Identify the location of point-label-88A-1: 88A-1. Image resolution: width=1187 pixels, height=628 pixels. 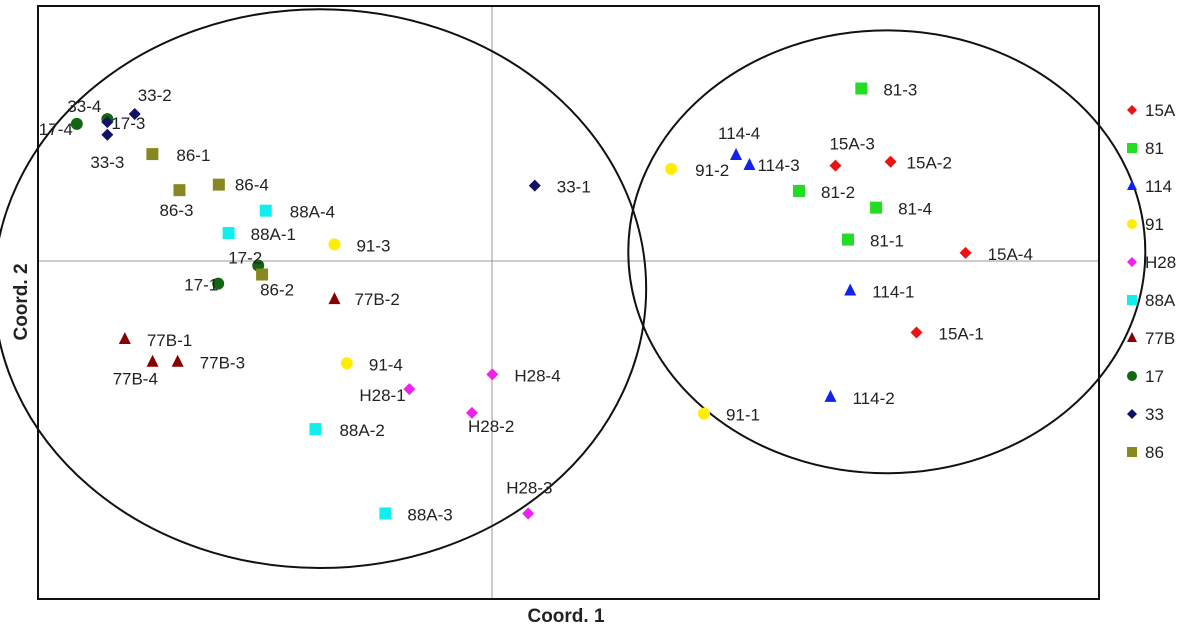
(273, 234).